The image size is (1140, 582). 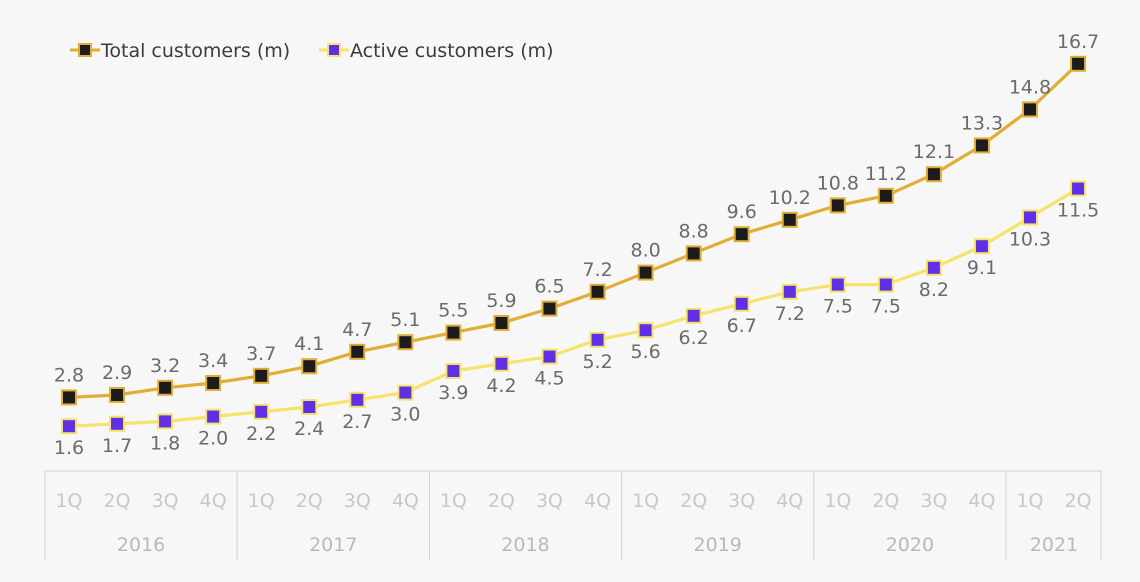 What do you see at coordinates (405, 415) in the screenshot?
I see `data-label-active: 3.0` at bounding box center [405, 415].